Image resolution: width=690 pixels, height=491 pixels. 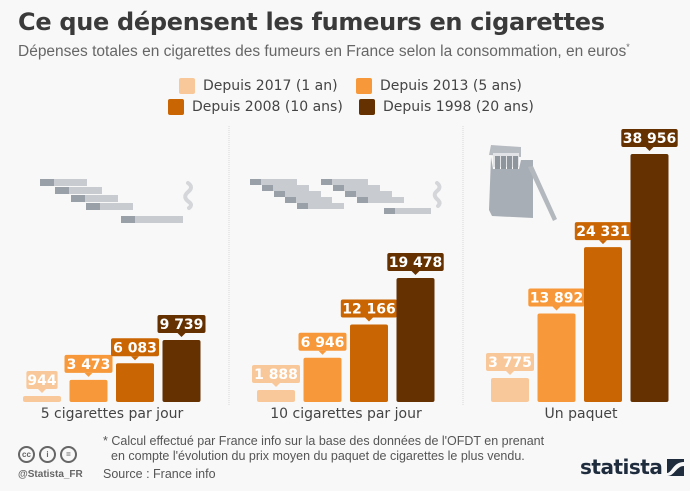 What do you see at coordinates (270, 86) in the screenshot?
I see `legend-label: Depuis 2017 (1 an)` at bounding box center [270, 86].